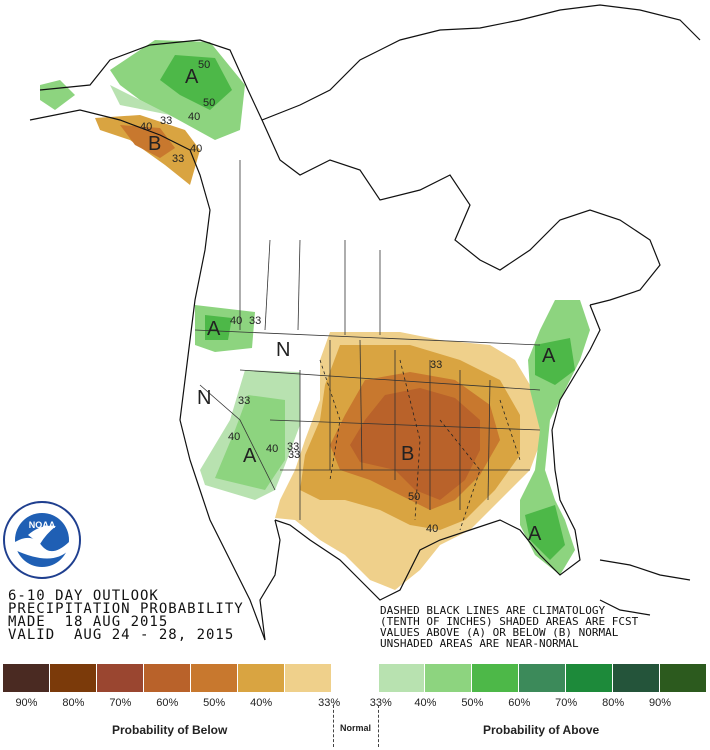 This screenshot has height=750, width=710. What do you see at coordinates (509, 621) in the screenshot?
I see `note-line-2: (TENTH OF INCHES) SHADED AREAS ARE FCST` at bounding box center [509, 621].